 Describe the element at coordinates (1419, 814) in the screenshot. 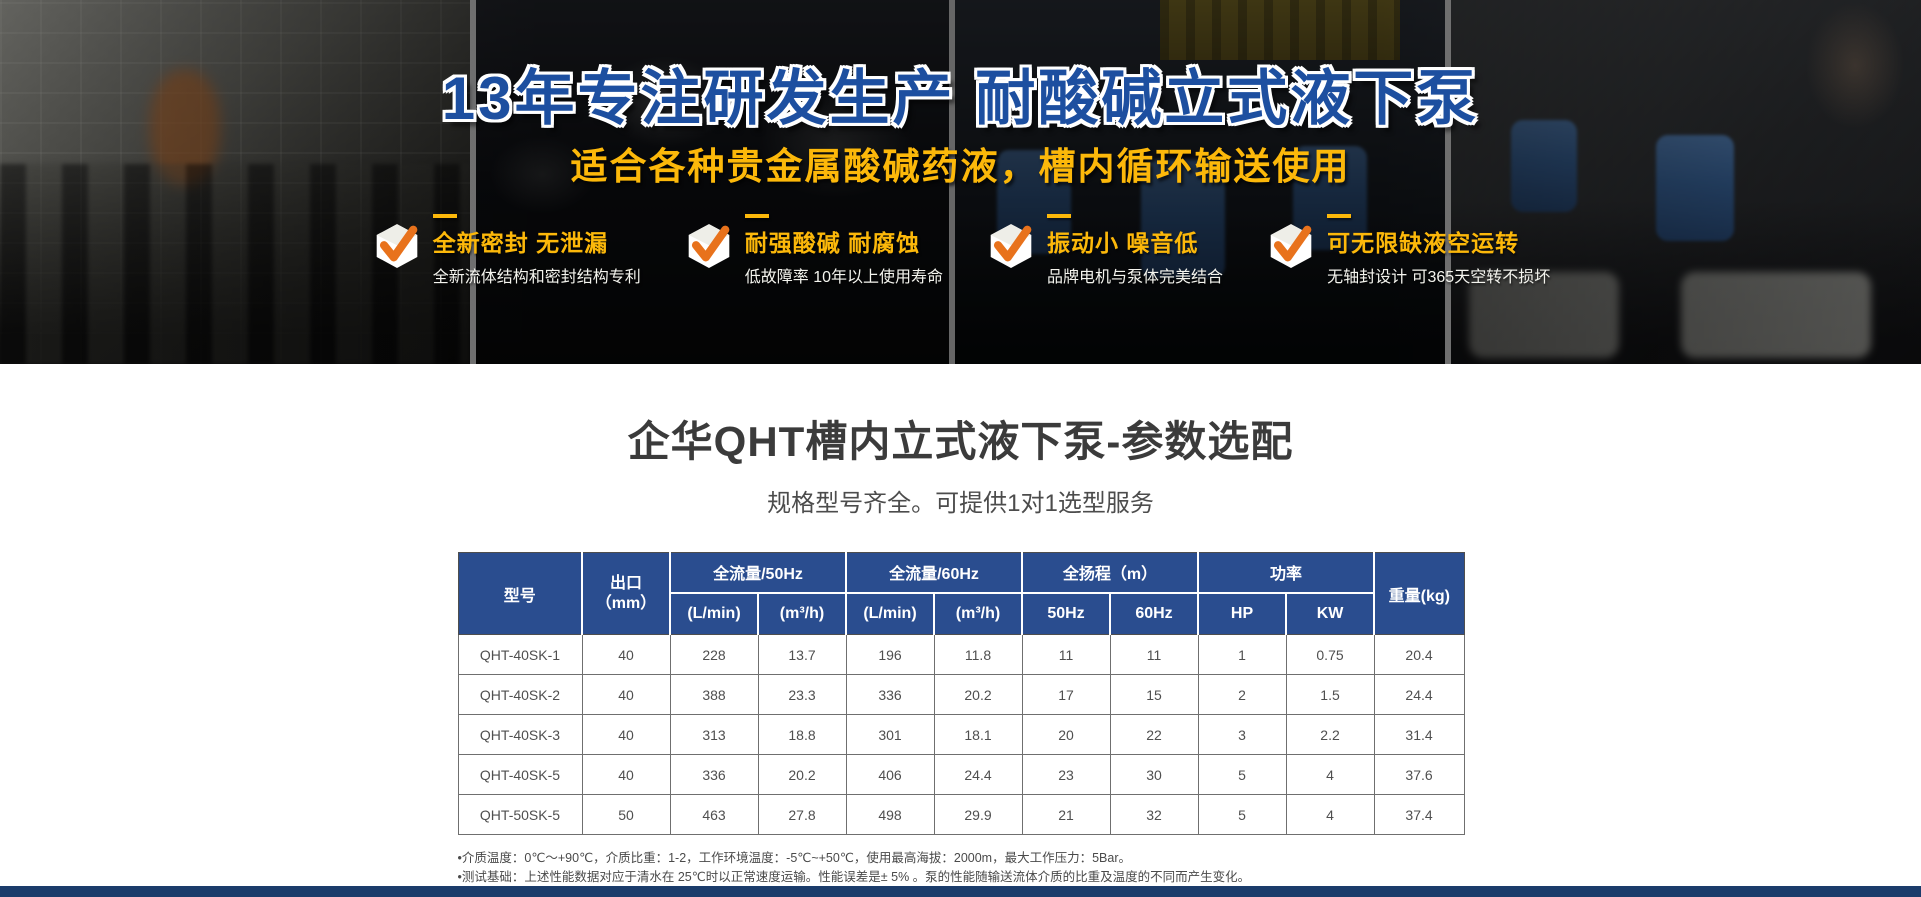

I see `table-cell: 37.4` at that location.